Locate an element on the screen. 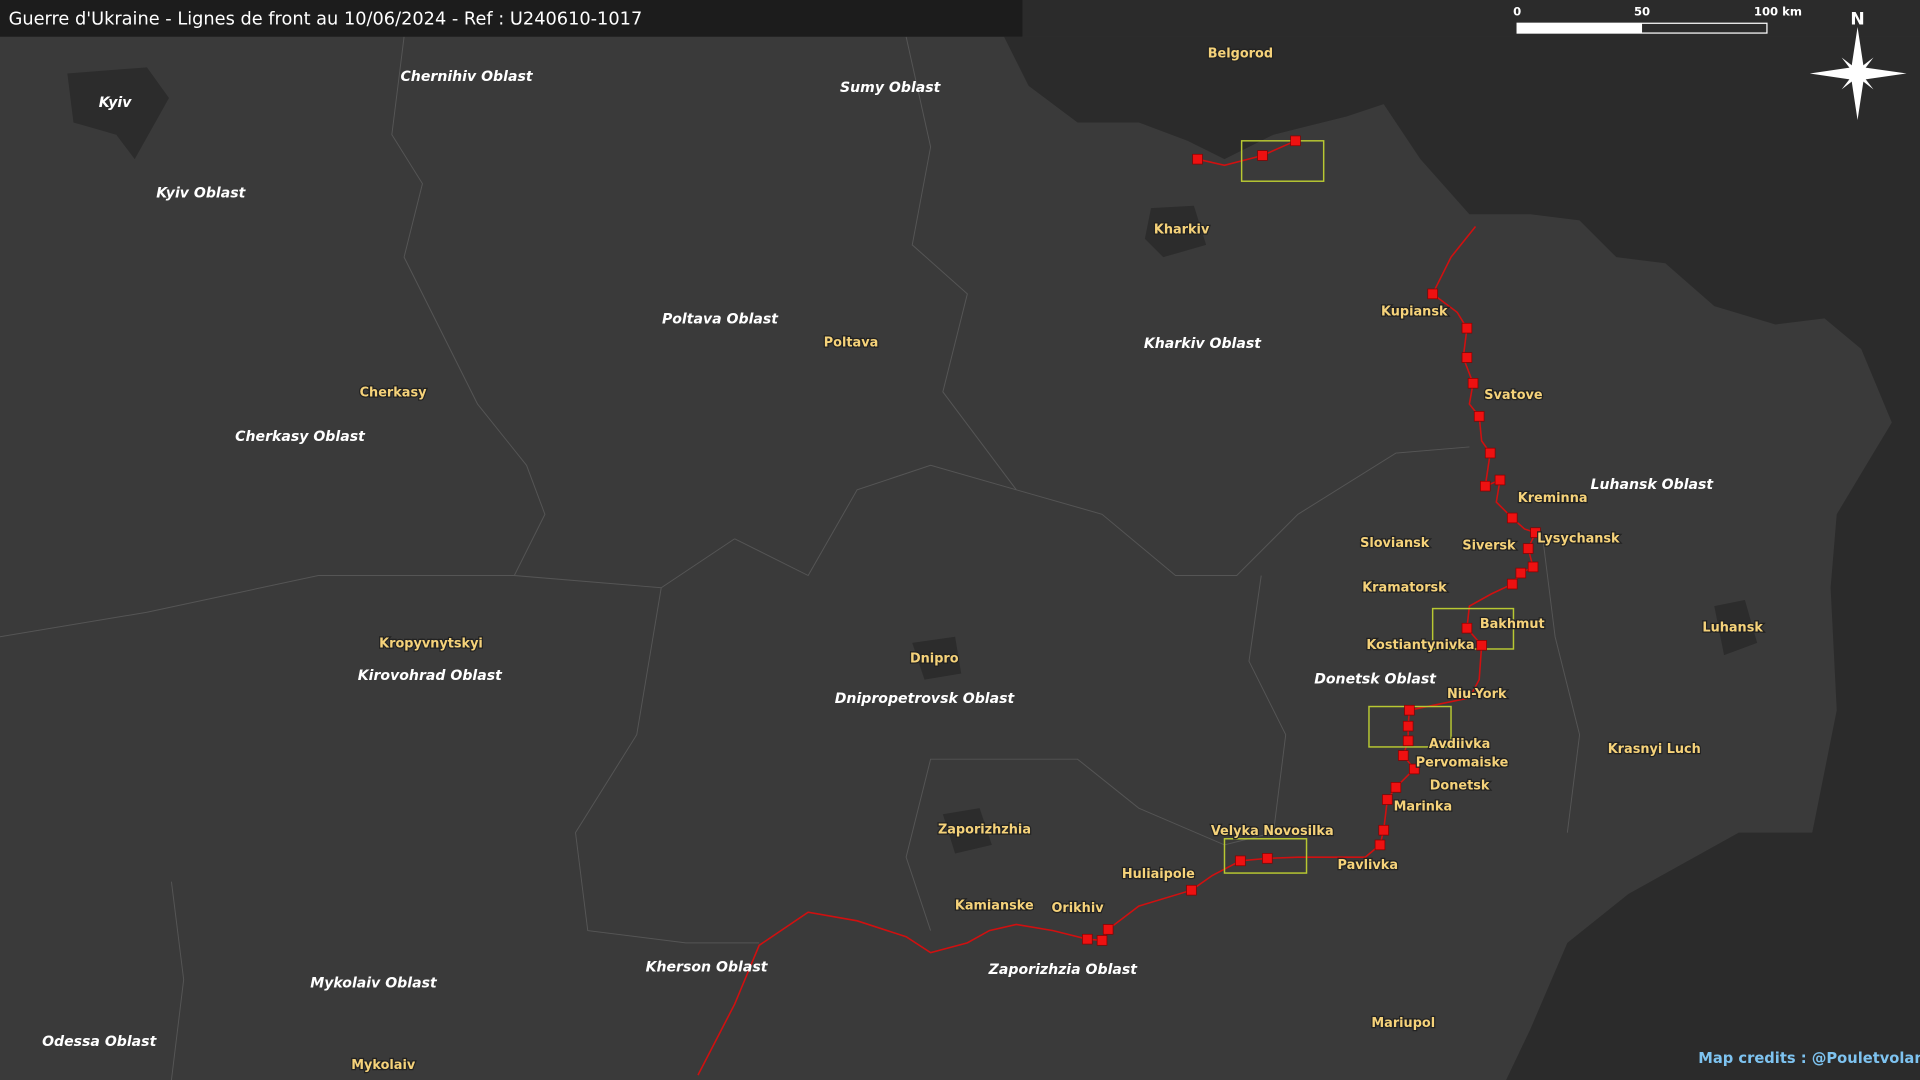 This screenshot has width=1920, height=1080. city-label: Orikhiv is located at coordinates (1077, 908).